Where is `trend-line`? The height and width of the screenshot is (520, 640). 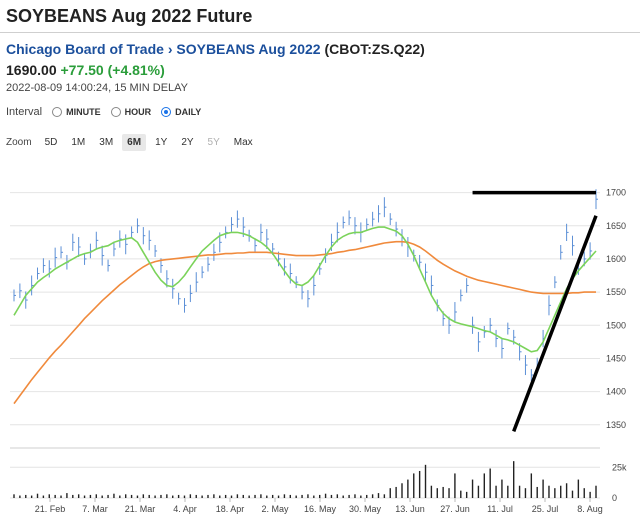 trend-line is located at coordinates (555, 324).